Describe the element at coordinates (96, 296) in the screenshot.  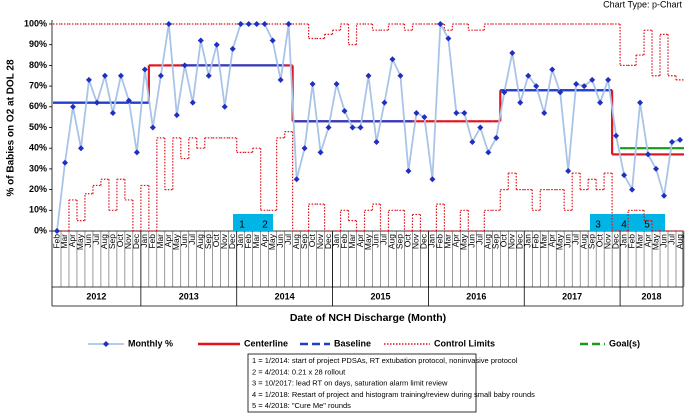
I see `year-label: 2012` at that location.